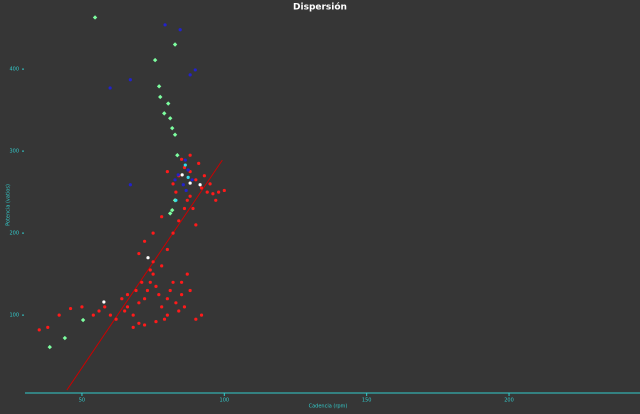 This screenshot has width=640, height=414. I want to click on y-tick-label: 300, so click(14, 152).